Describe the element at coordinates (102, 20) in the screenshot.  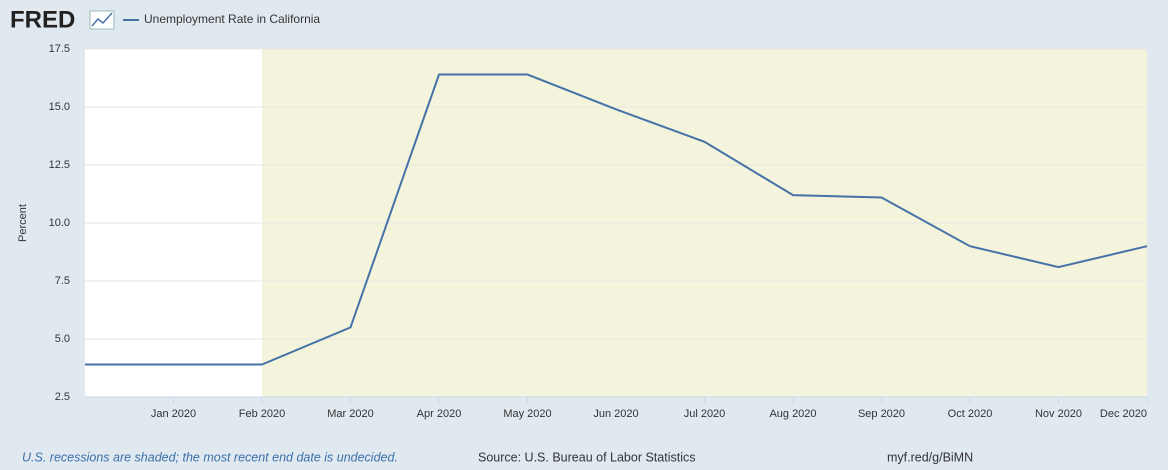
I see `logo-icon` at that location.